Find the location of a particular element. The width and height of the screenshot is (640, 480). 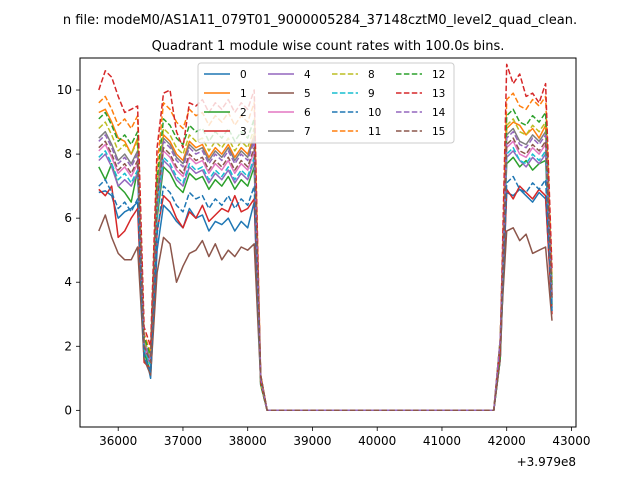

x-tick-label: 40000 is located at coordinates (377, 441).